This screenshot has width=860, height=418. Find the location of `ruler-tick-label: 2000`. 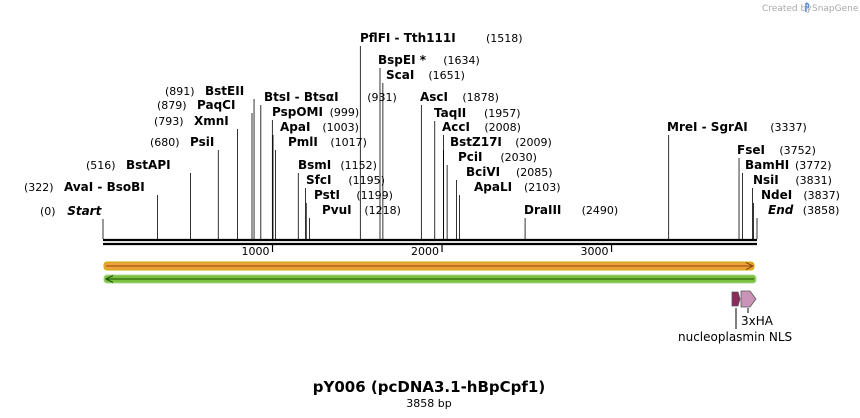

ruler-tick-label: 2000 is located at coordinates (425, 251).